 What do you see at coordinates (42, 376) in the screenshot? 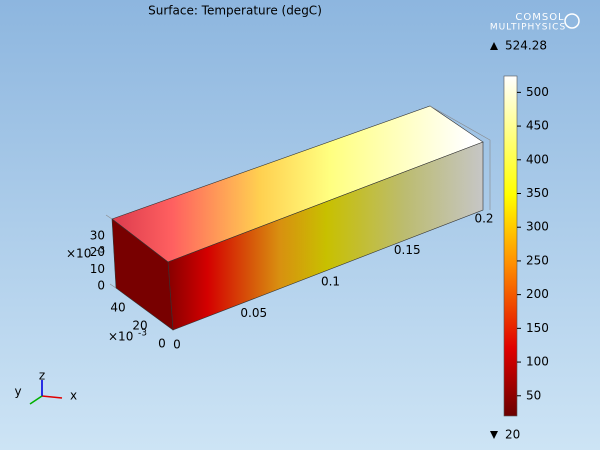
I see `triad-z-label: z` at bounding box center [42, 376].